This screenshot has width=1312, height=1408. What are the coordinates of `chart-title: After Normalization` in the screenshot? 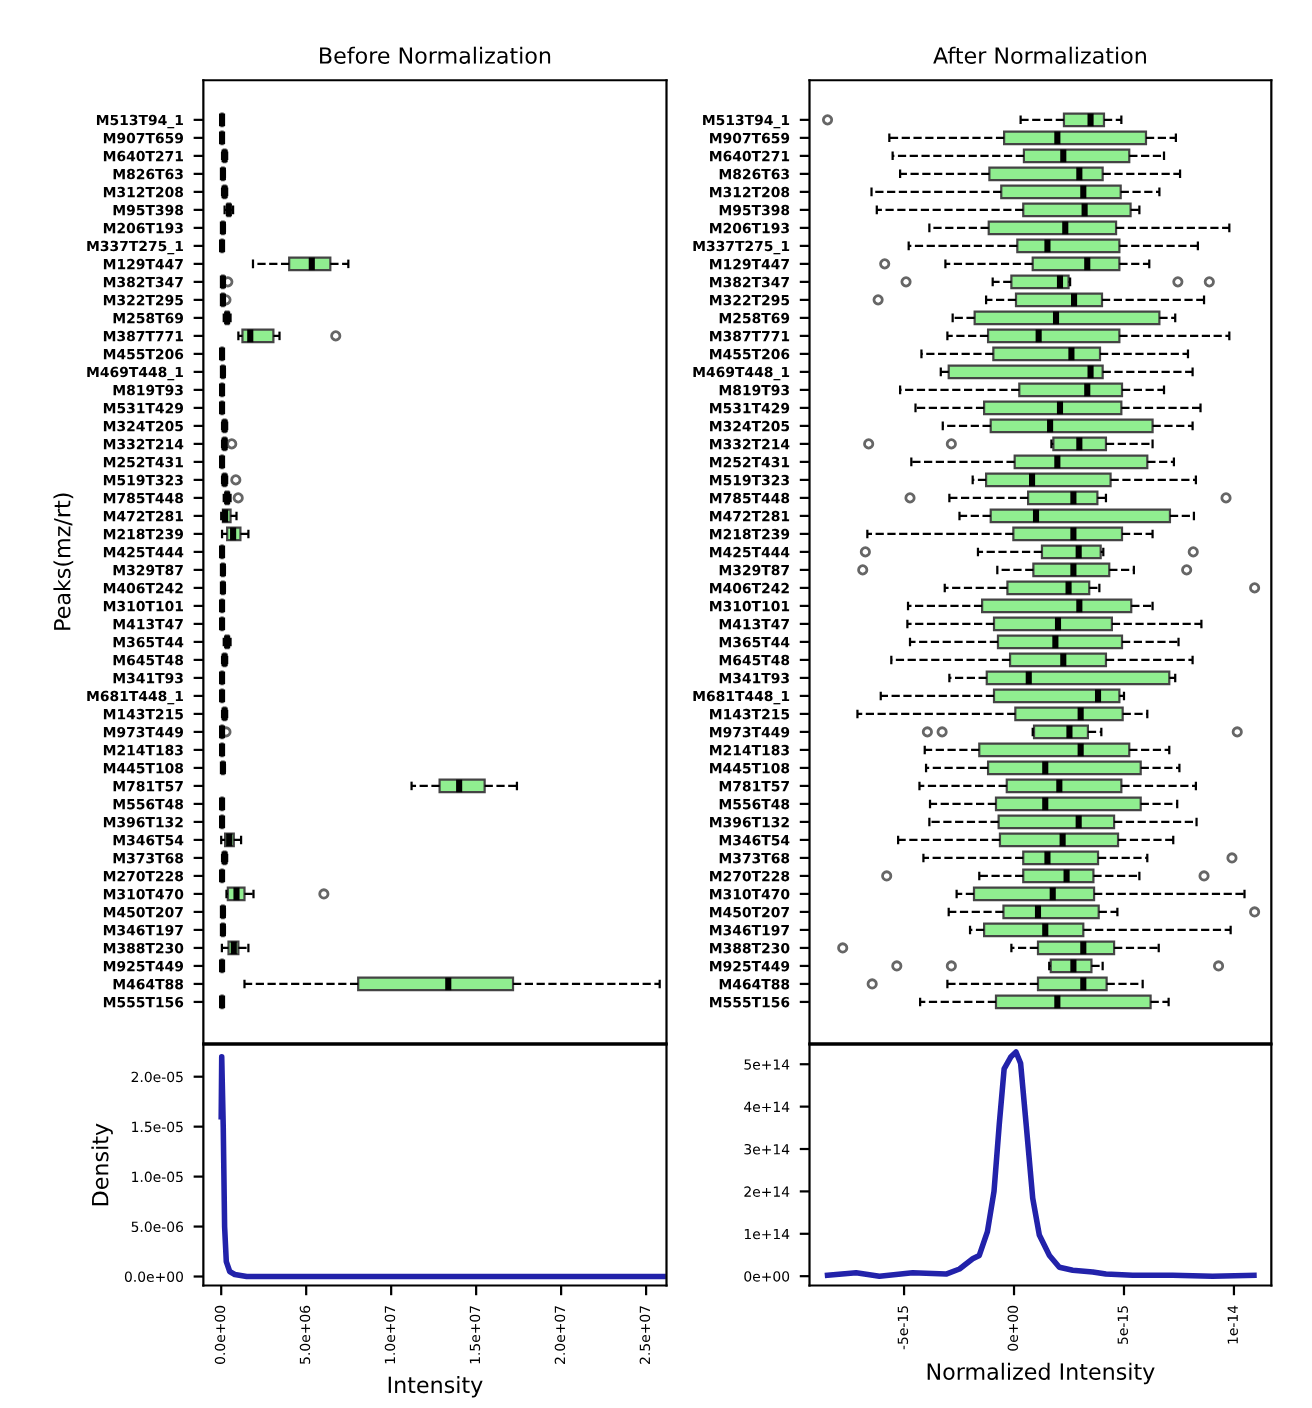 It's located at (1039, 55).